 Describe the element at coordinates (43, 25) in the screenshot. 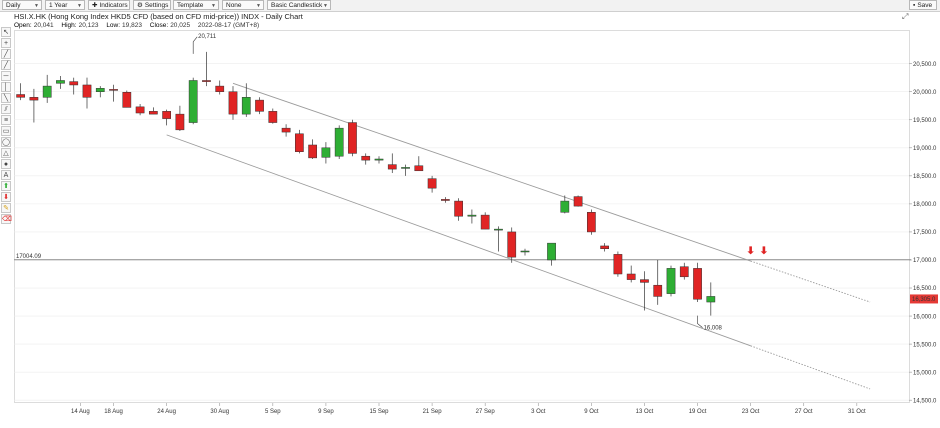

I see `ohlc-value: 20,041` at that location.